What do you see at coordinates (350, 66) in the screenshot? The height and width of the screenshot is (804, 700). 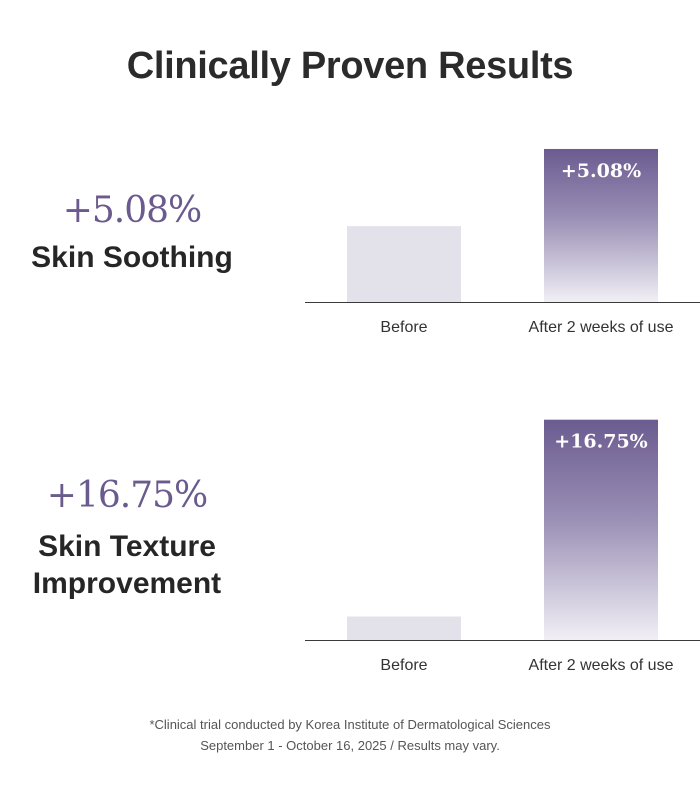 I see `page-title: Clinically Proven Results` at bounding box center [350, 66].